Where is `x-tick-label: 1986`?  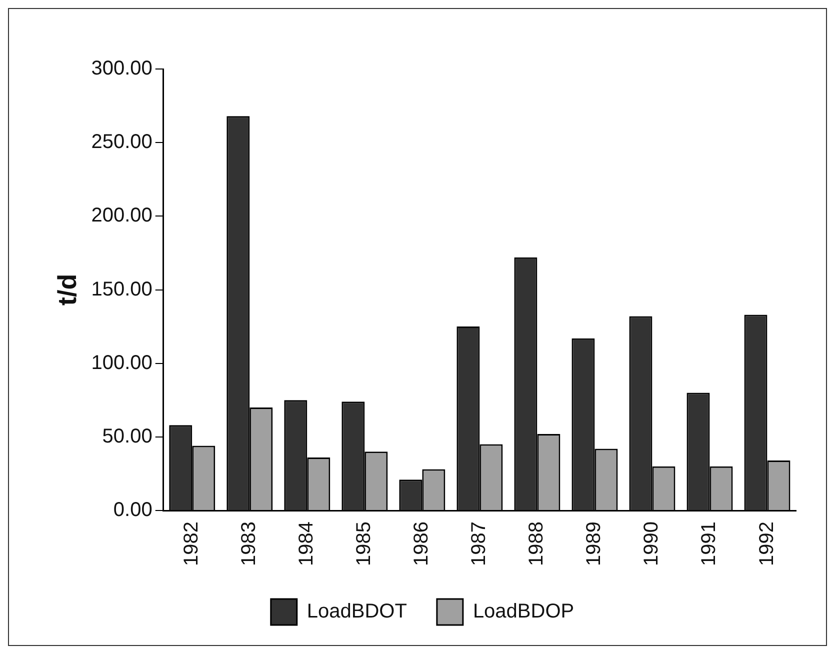 x-tick-label: 1986 is located at coordinates (421, 544).